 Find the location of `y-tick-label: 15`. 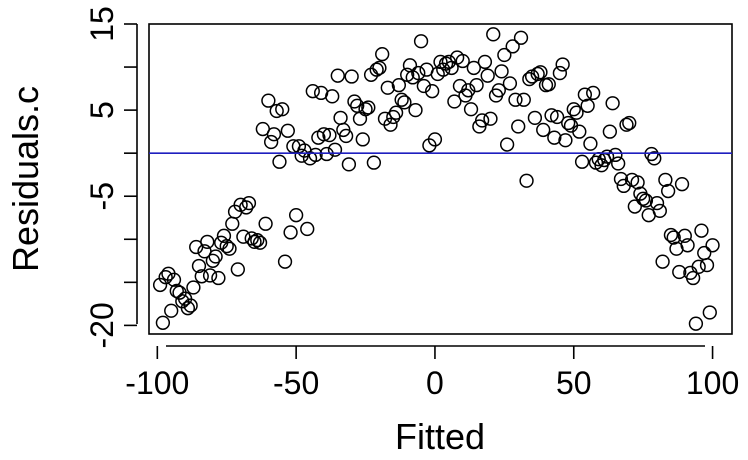

y-tick-label: 15 is located at coordinates (102, 24).